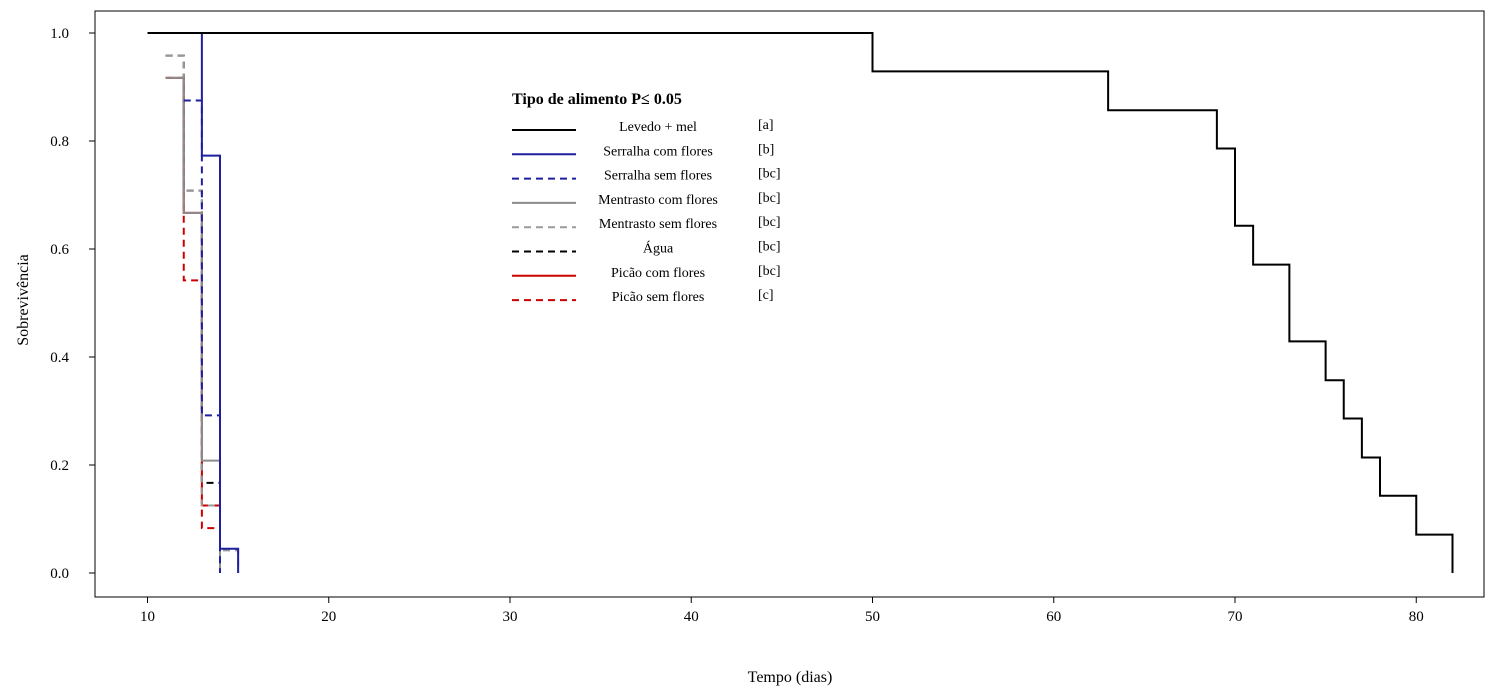 The image size is (1485, 688). Describe the element at coordinates (766, 125) in the screenshot. I see `legend-group: [a]` at that location.